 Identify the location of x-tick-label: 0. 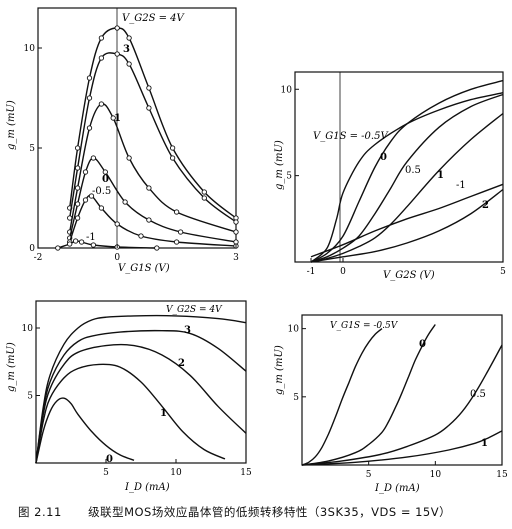
(343, 272).